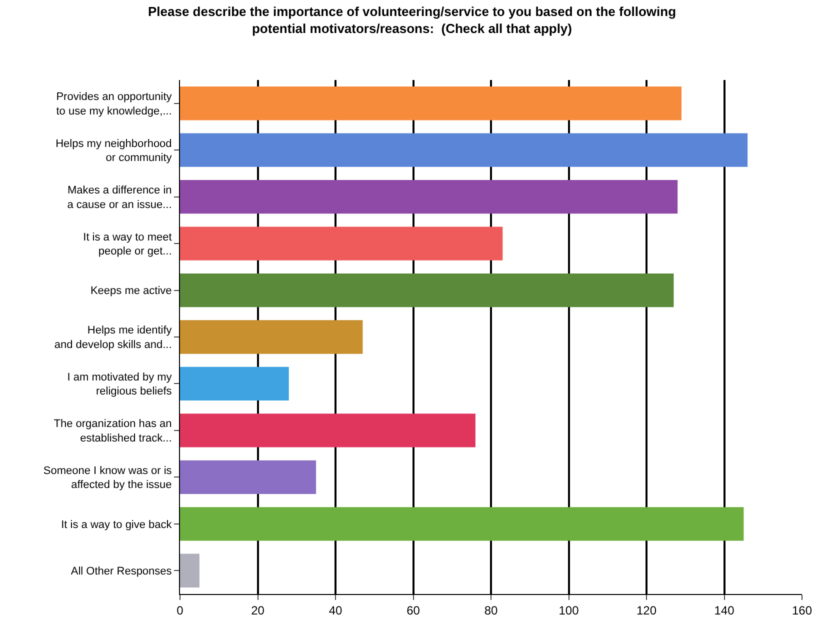  What do you see at coordinates (491, 610) in the screenshot?
I see `x-tick-label: 80` at bounding box center [491, 610].